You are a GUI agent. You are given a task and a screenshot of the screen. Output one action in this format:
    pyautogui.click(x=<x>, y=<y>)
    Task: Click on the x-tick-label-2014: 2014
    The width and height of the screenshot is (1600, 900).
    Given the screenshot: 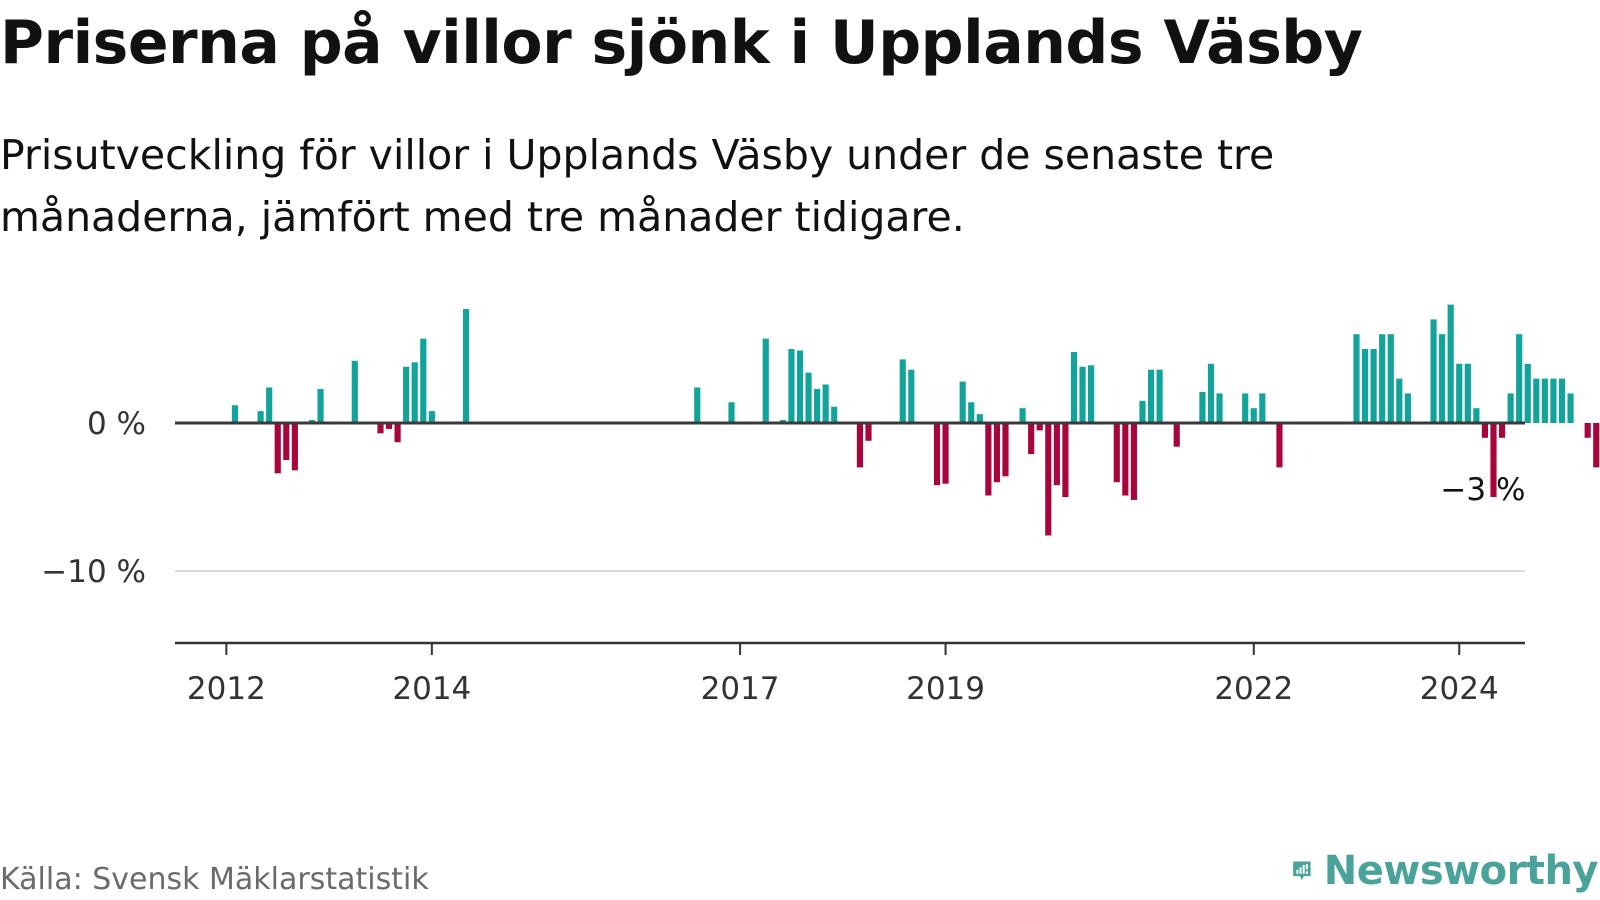 What is the action you would take?
    pyautogui.click(x=431, y=689)
    